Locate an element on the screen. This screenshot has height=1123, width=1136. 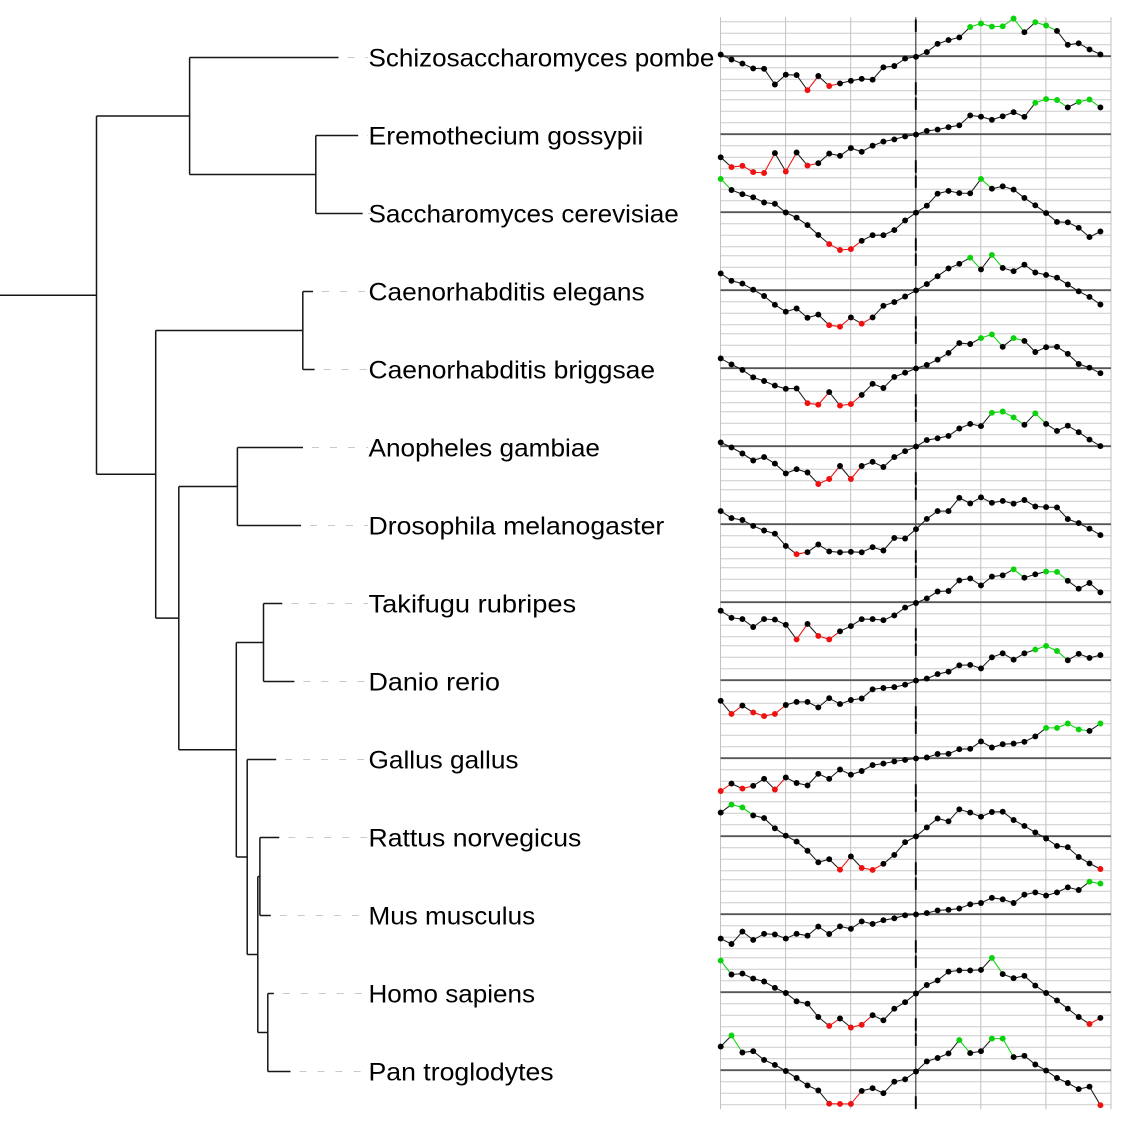
svg-text: Anopheles gambiae is located at coordinates (485, 449).